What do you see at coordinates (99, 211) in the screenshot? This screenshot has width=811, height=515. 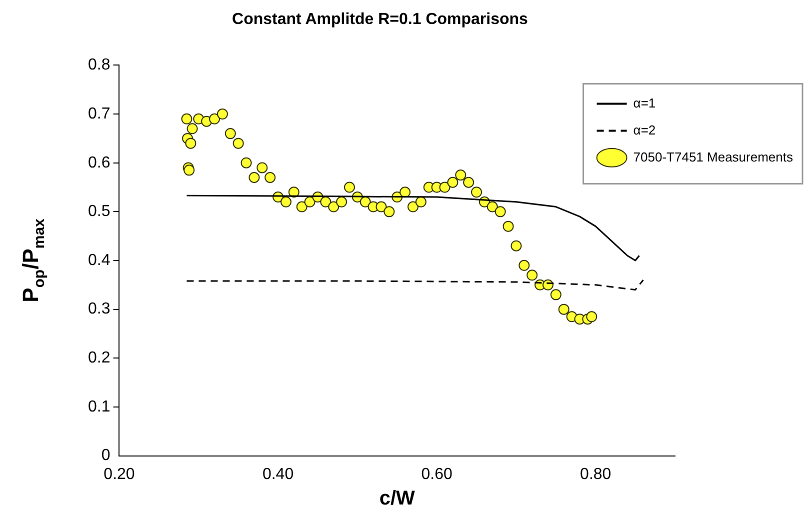 I see `y-tick-label: 0.5` at bounding box center [99, 211].